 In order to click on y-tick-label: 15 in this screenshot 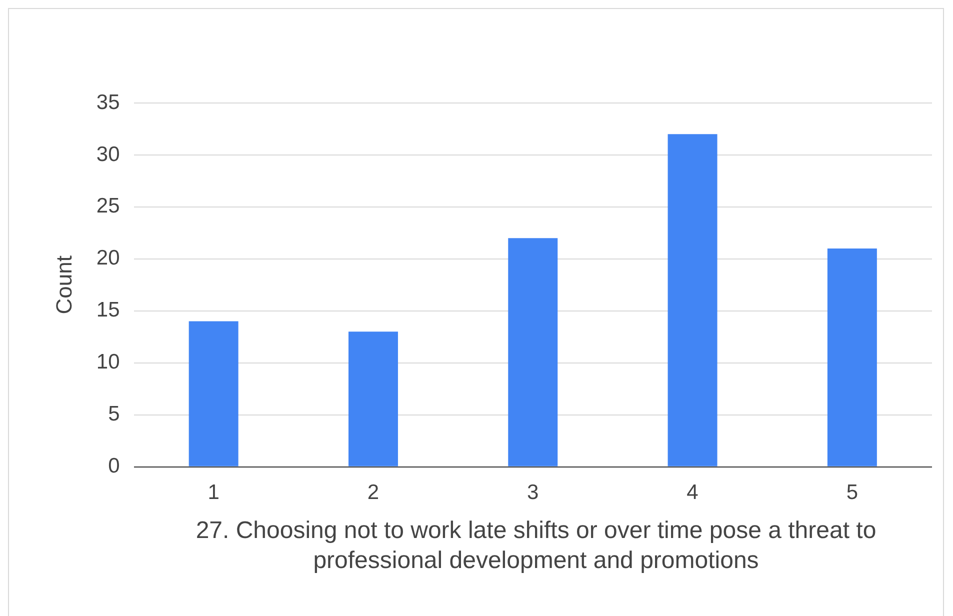, I will do `click(108, 310)`.